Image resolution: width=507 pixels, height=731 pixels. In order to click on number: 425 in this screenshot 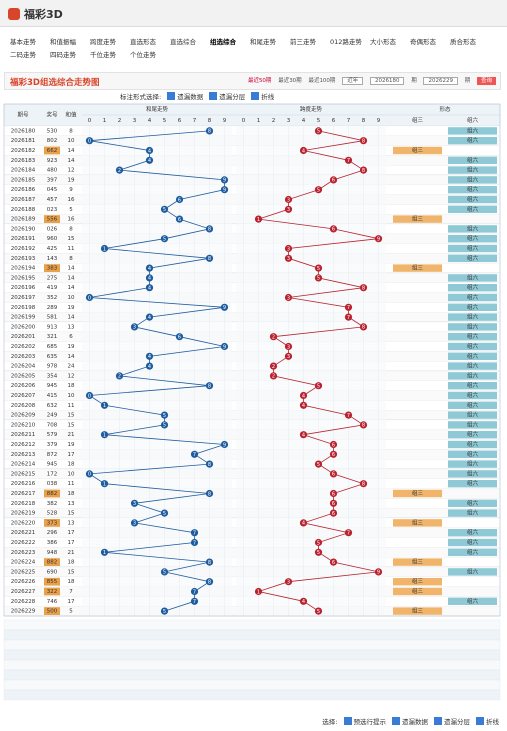, I will do `click(52, 249)`.